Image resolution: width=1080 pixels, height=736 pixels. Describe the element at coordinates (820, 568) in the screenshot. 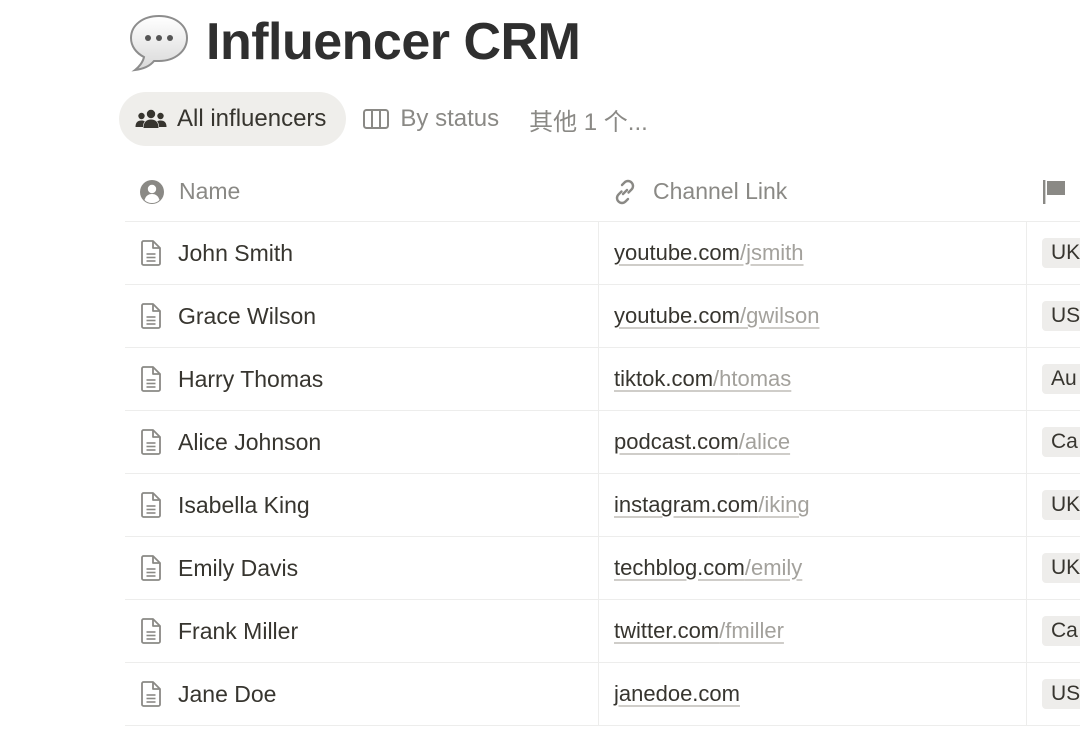

I see `row-channel-link-cell: techblog.com/emily` at that location.